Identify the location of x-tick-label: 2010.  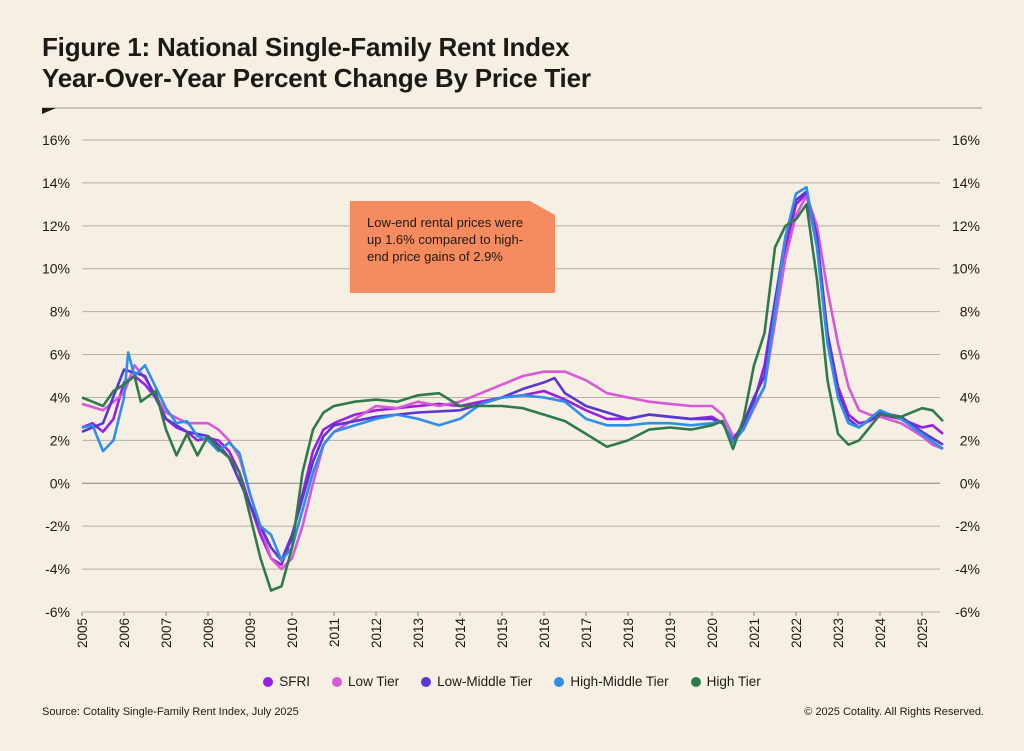
(292, 633).